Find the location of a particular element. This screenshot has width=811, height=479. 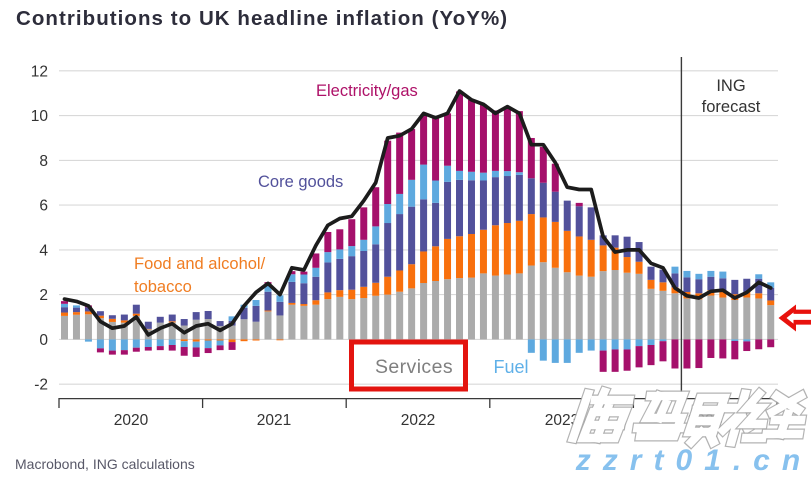

svg-text: tobacco is located at coordinates (163, 287).